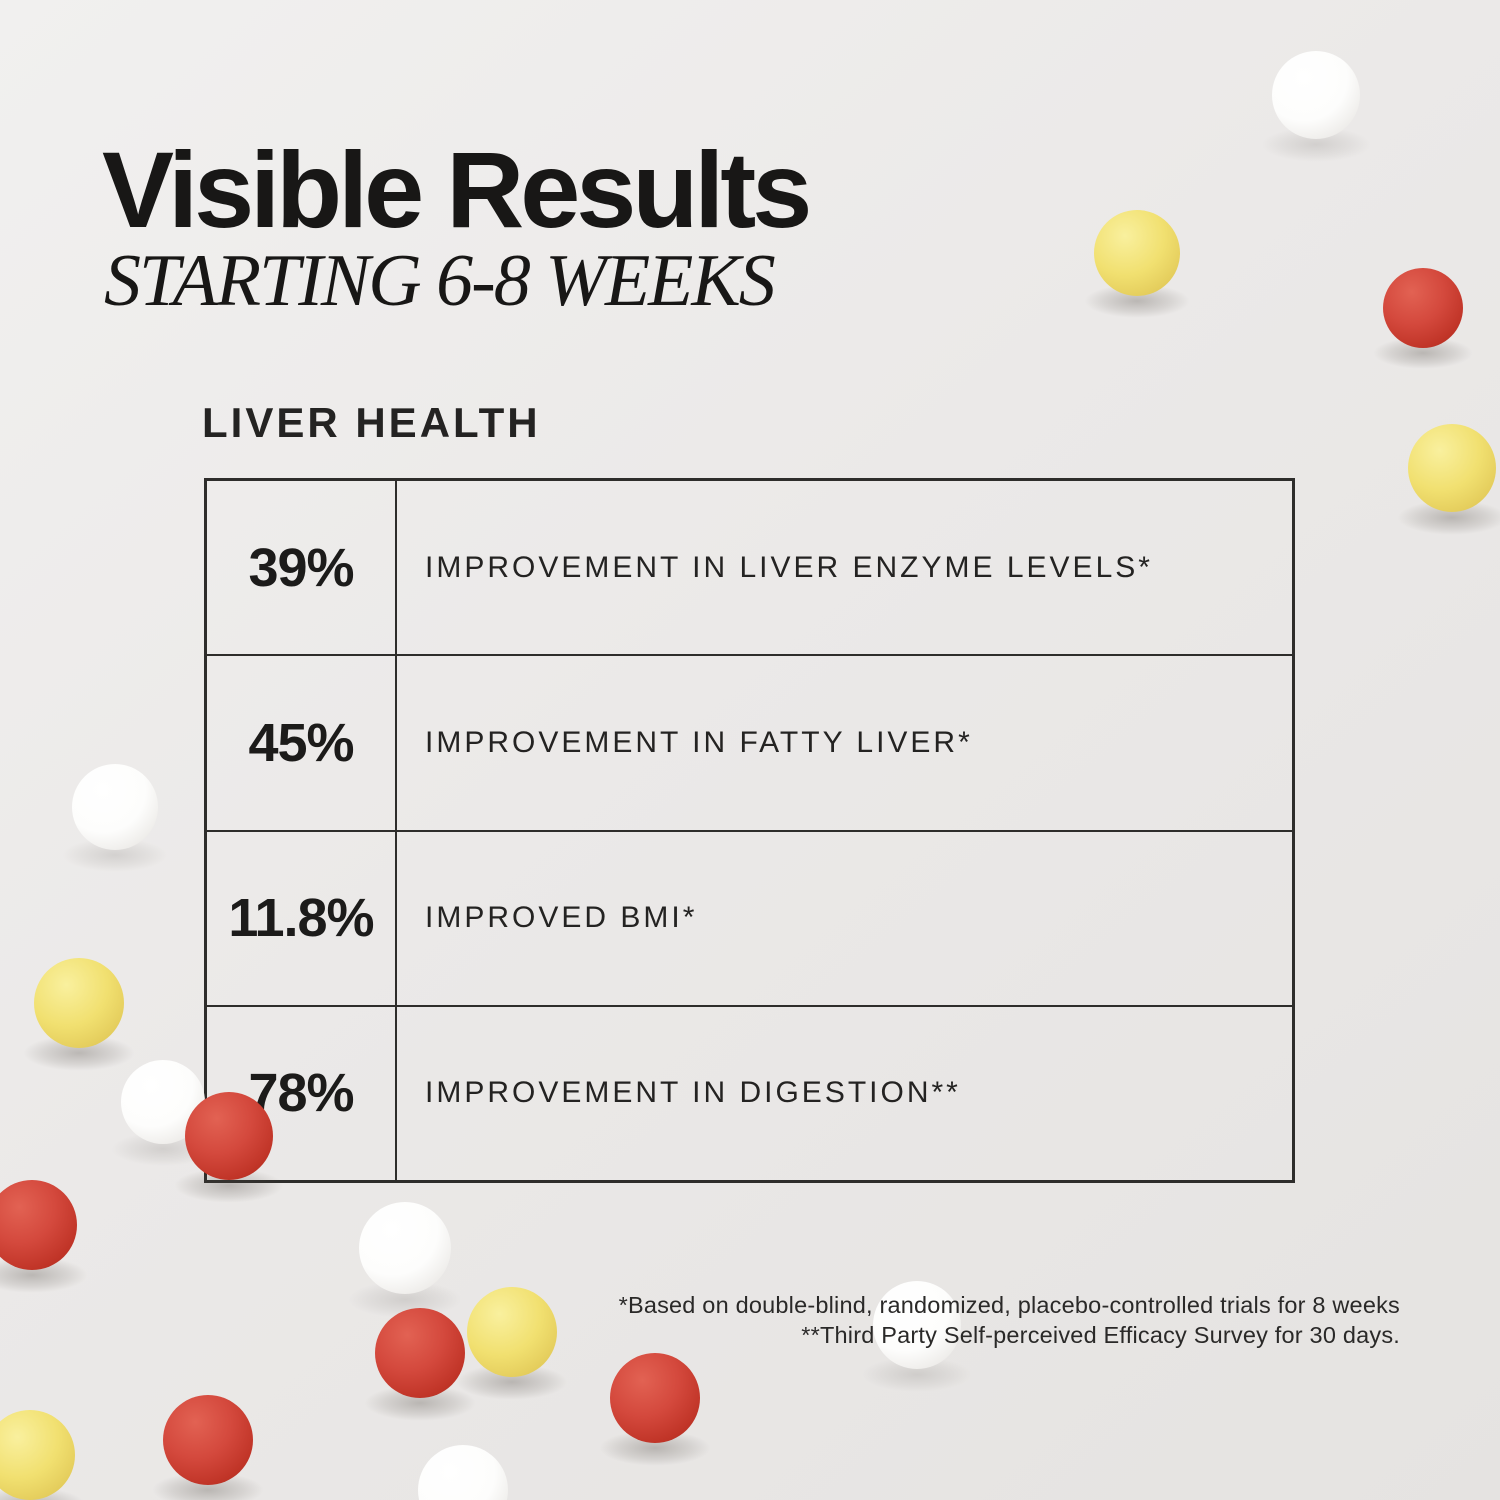 This screenshot has height=1500, width=1500. What do you see at coordinates (457, 189) in the screenshot?
I see `page-title: Visible Results` at bounding box center [457, 189].